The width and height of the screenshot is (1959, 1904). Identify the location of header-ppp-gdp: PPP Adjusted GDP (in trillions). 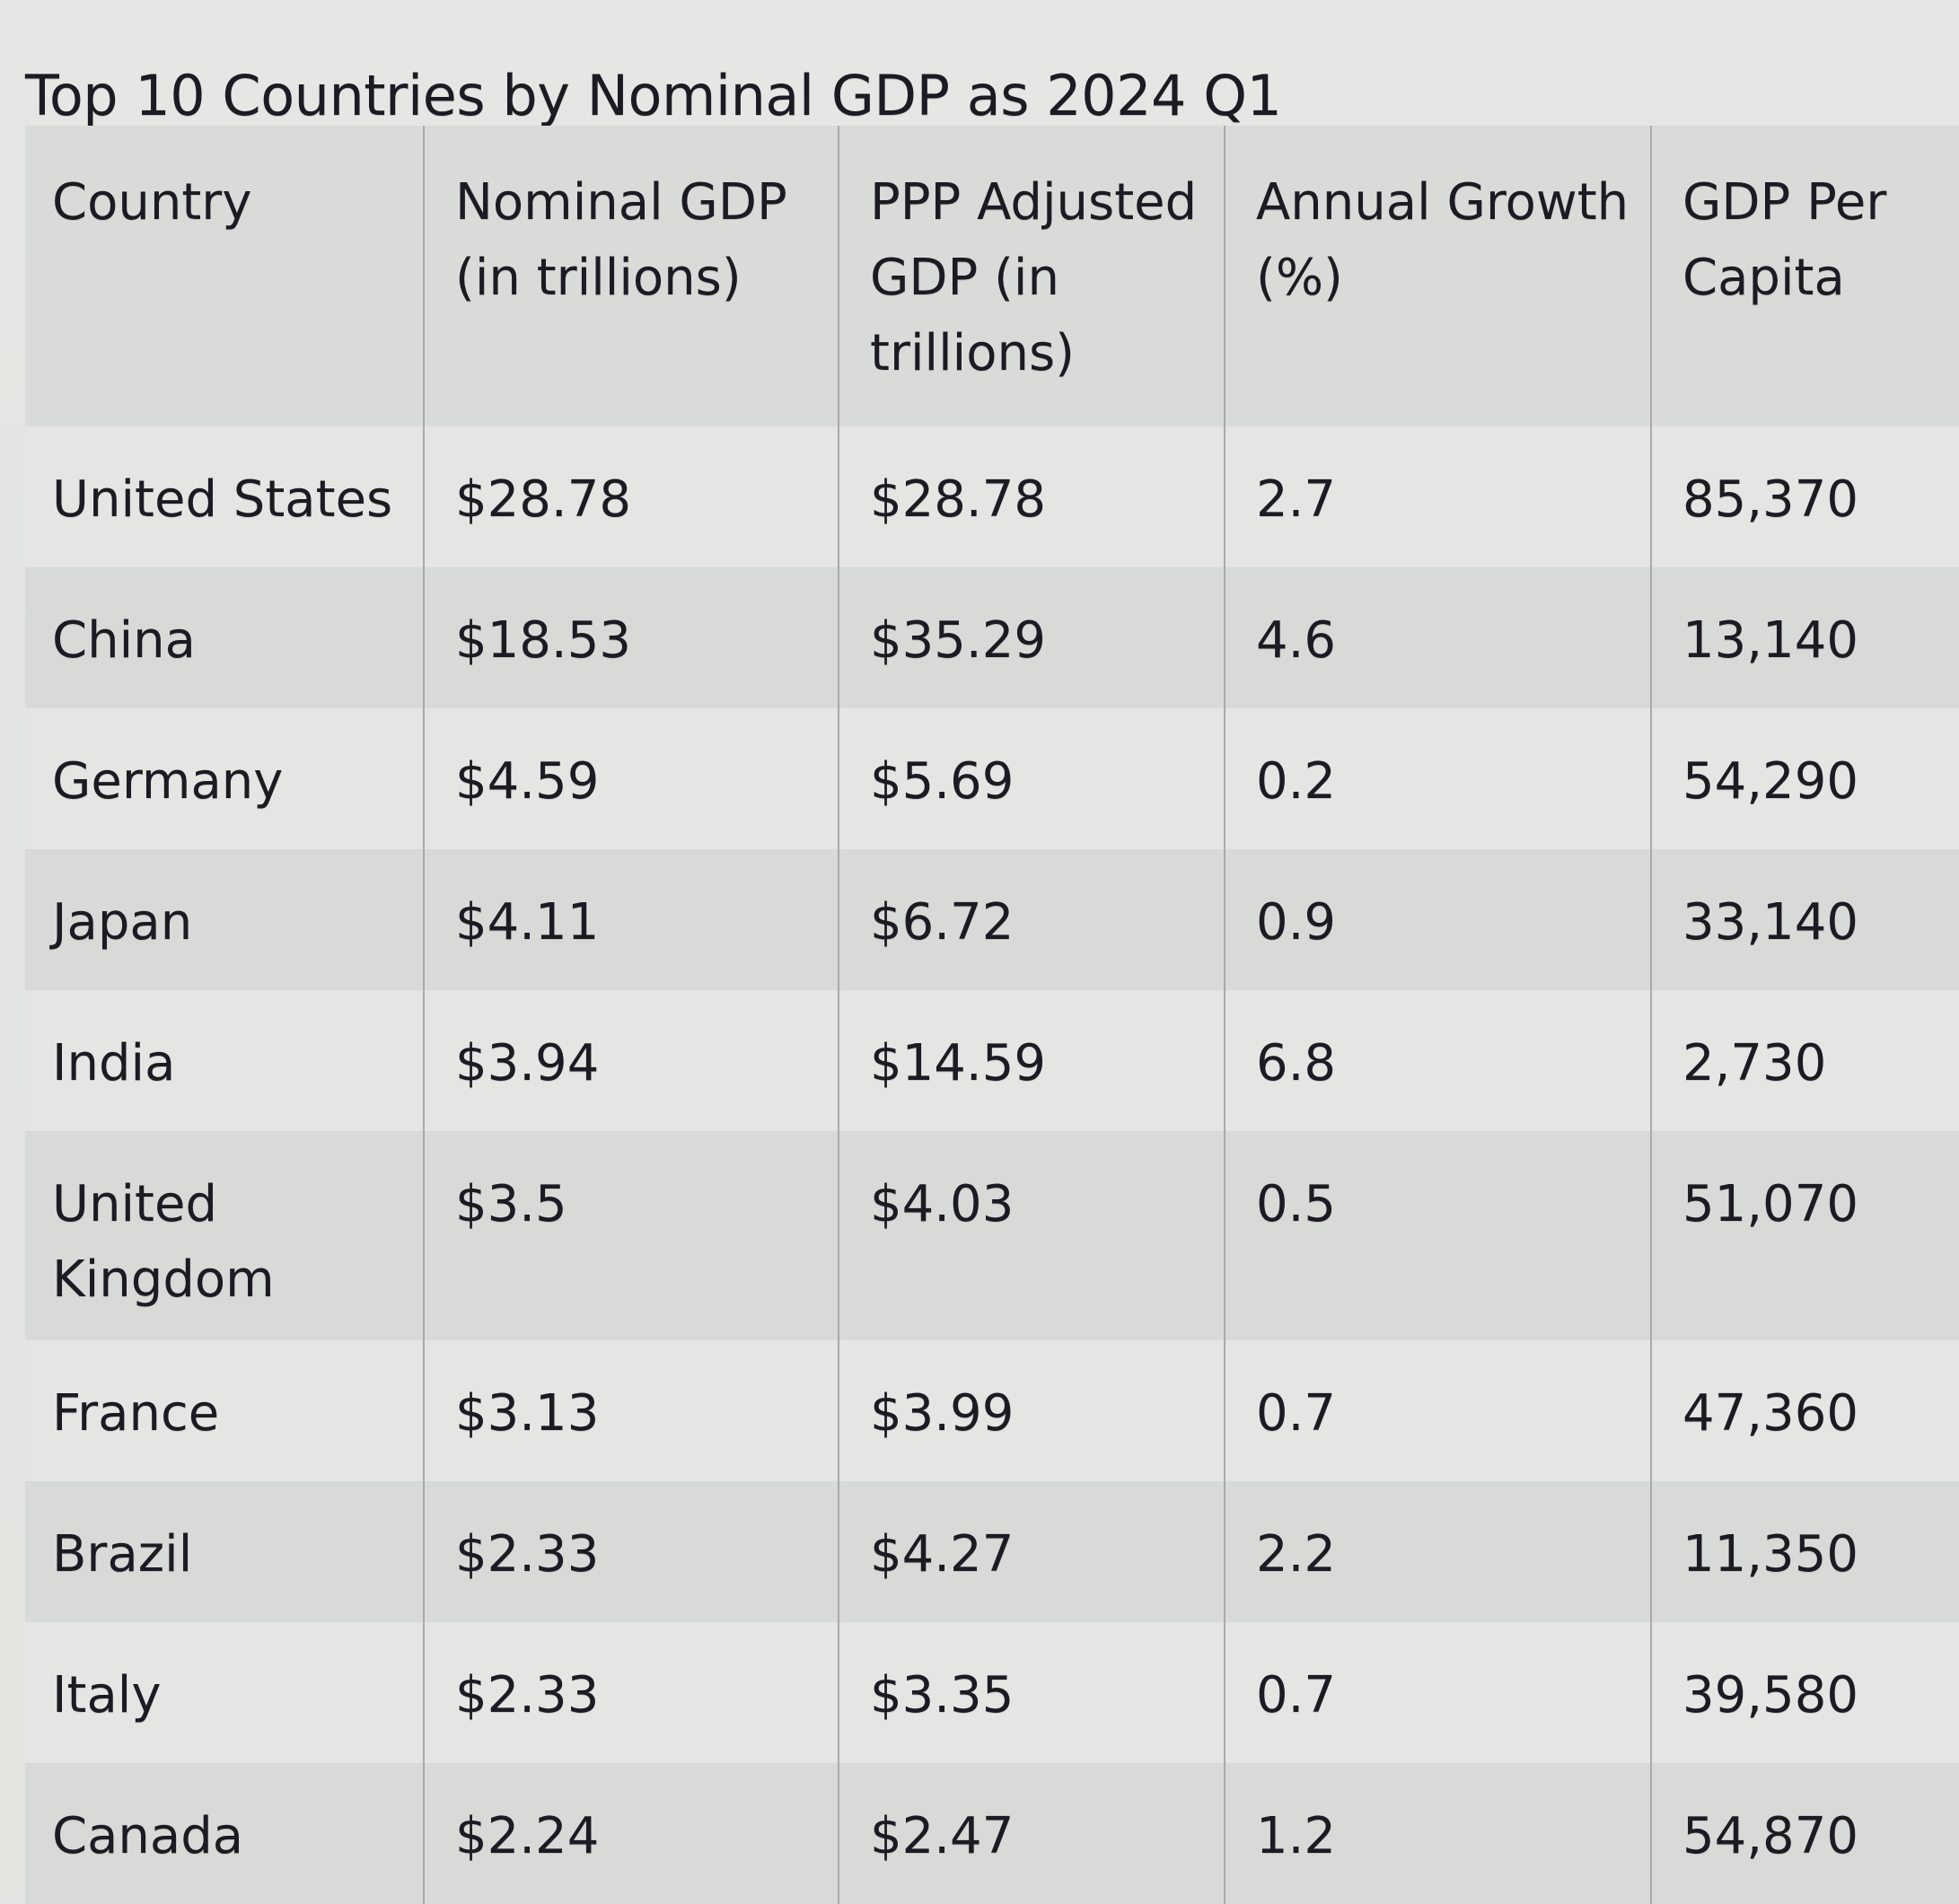
(1031, 276).